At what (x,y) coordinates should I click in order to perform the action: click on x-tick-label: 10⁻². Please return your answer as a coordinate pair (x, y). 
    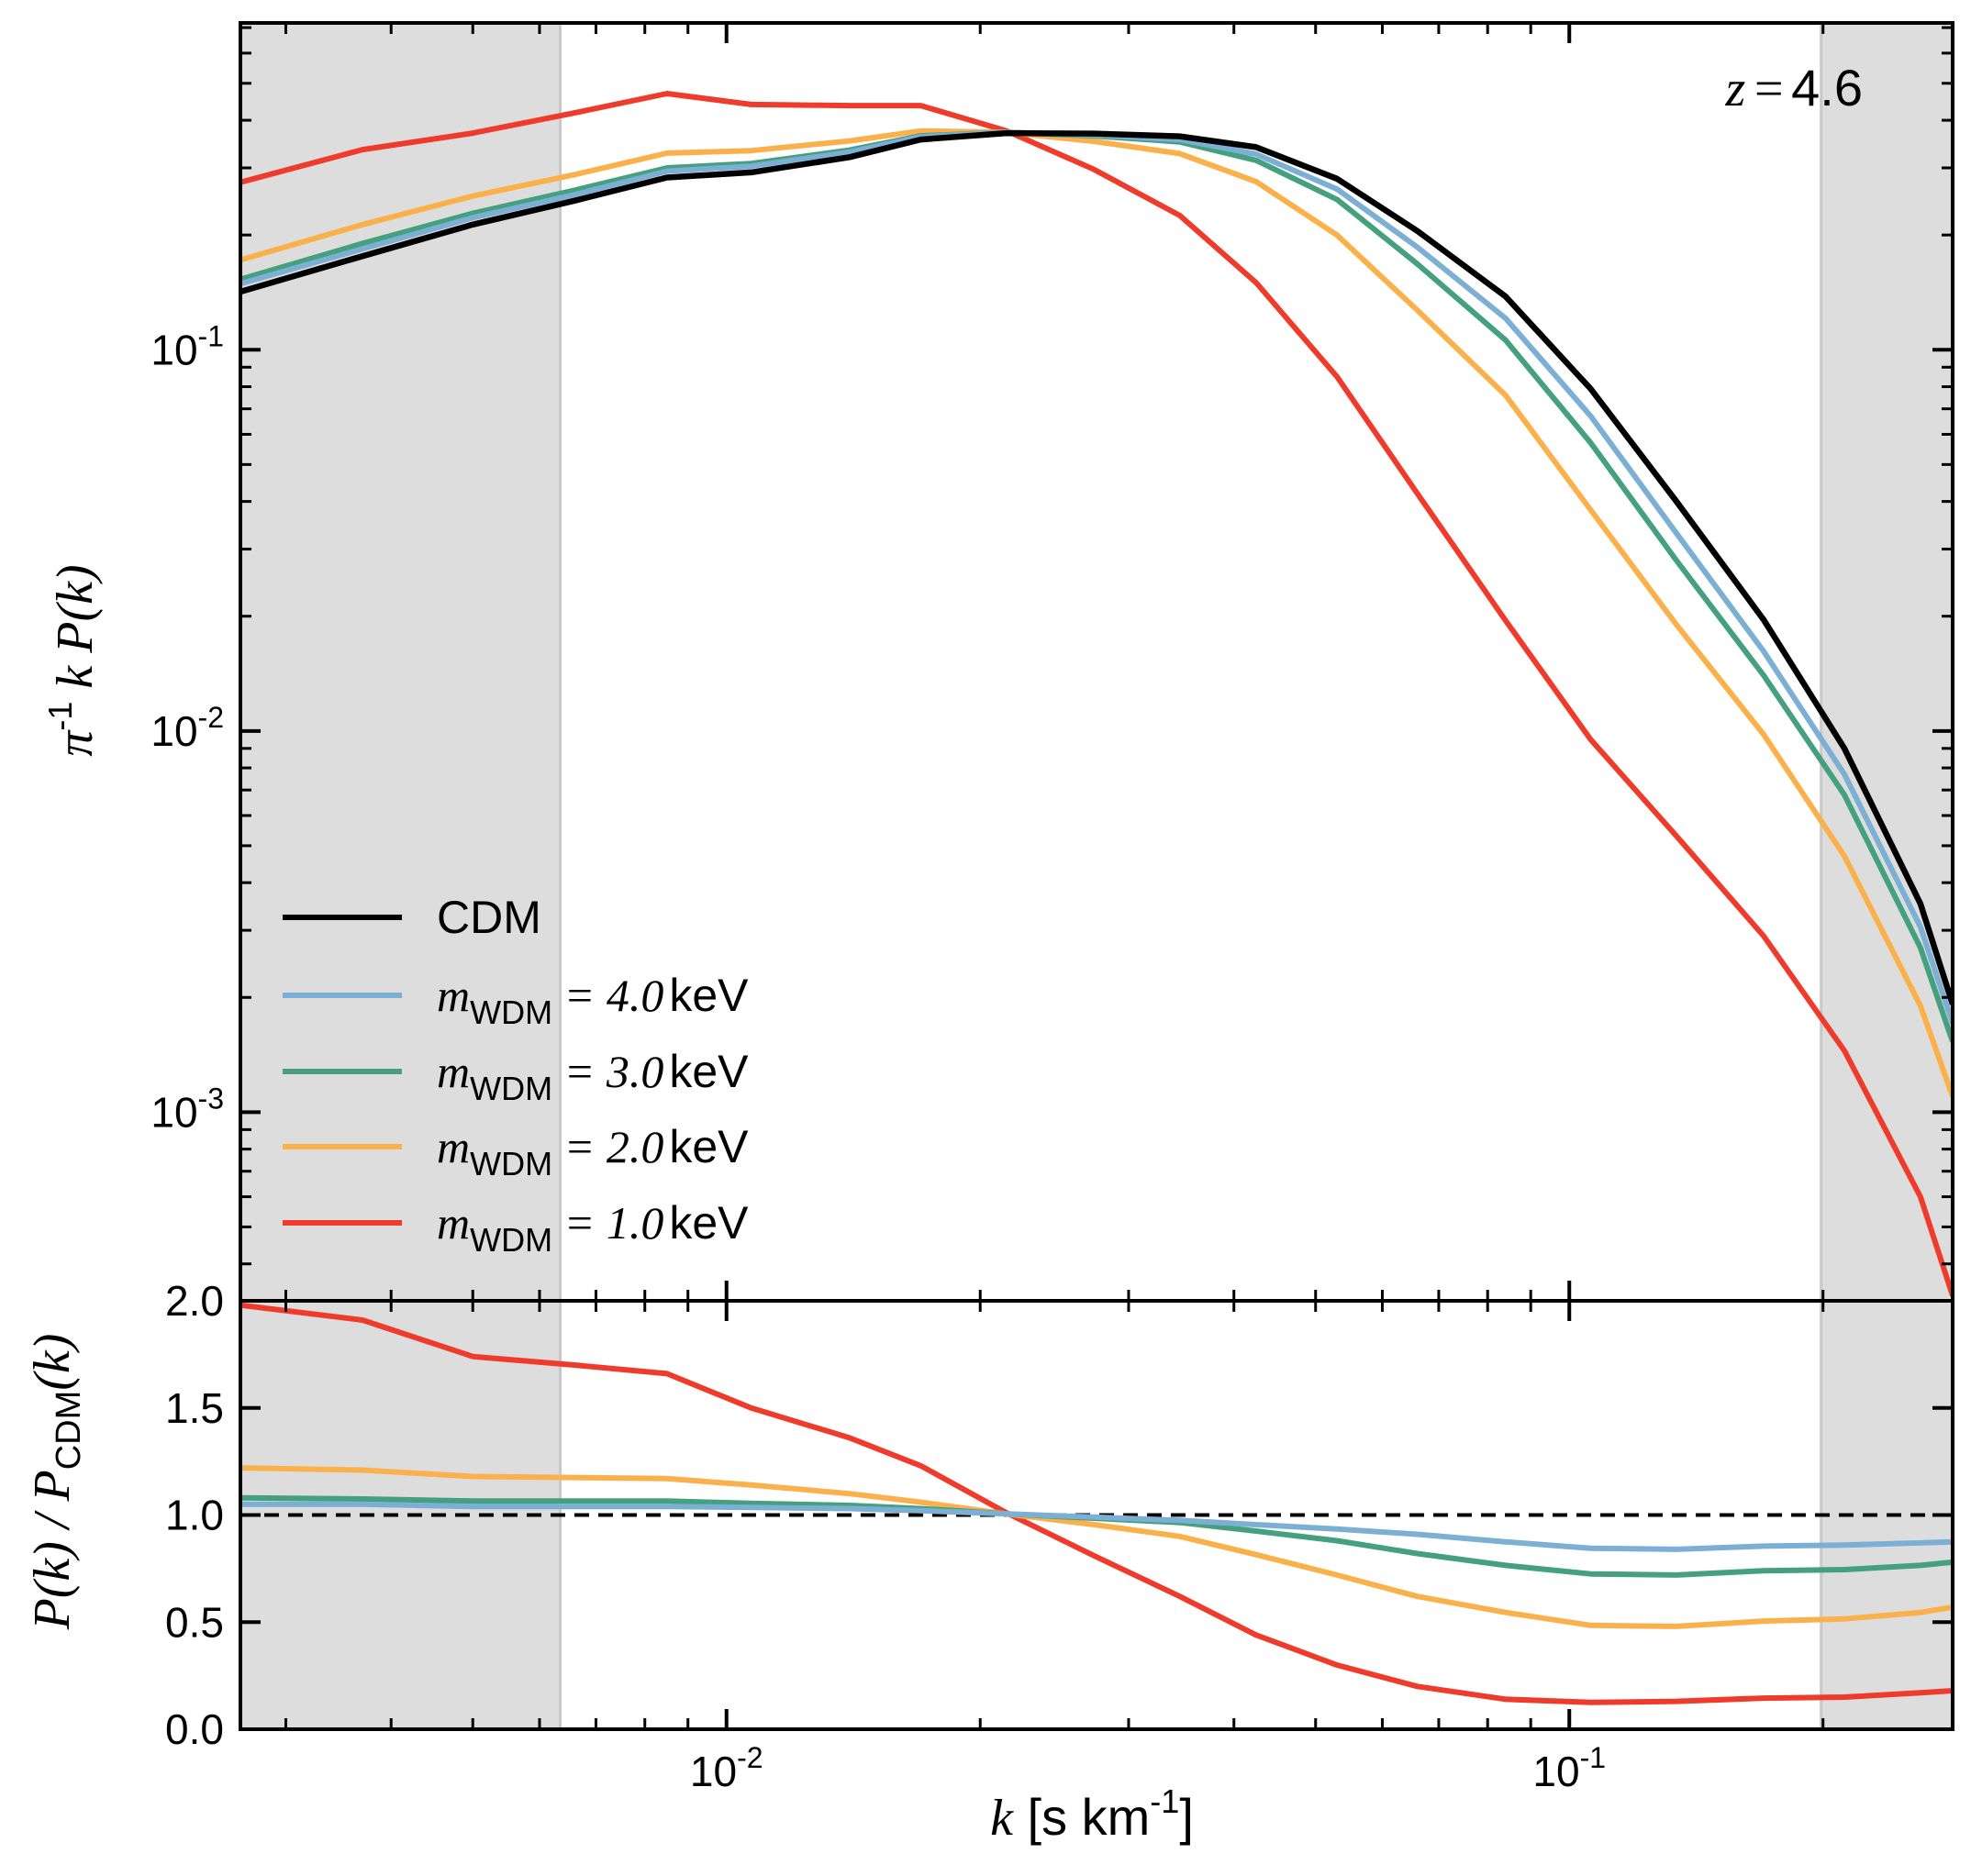
    Looking at the image, I should click on (726, 1768).